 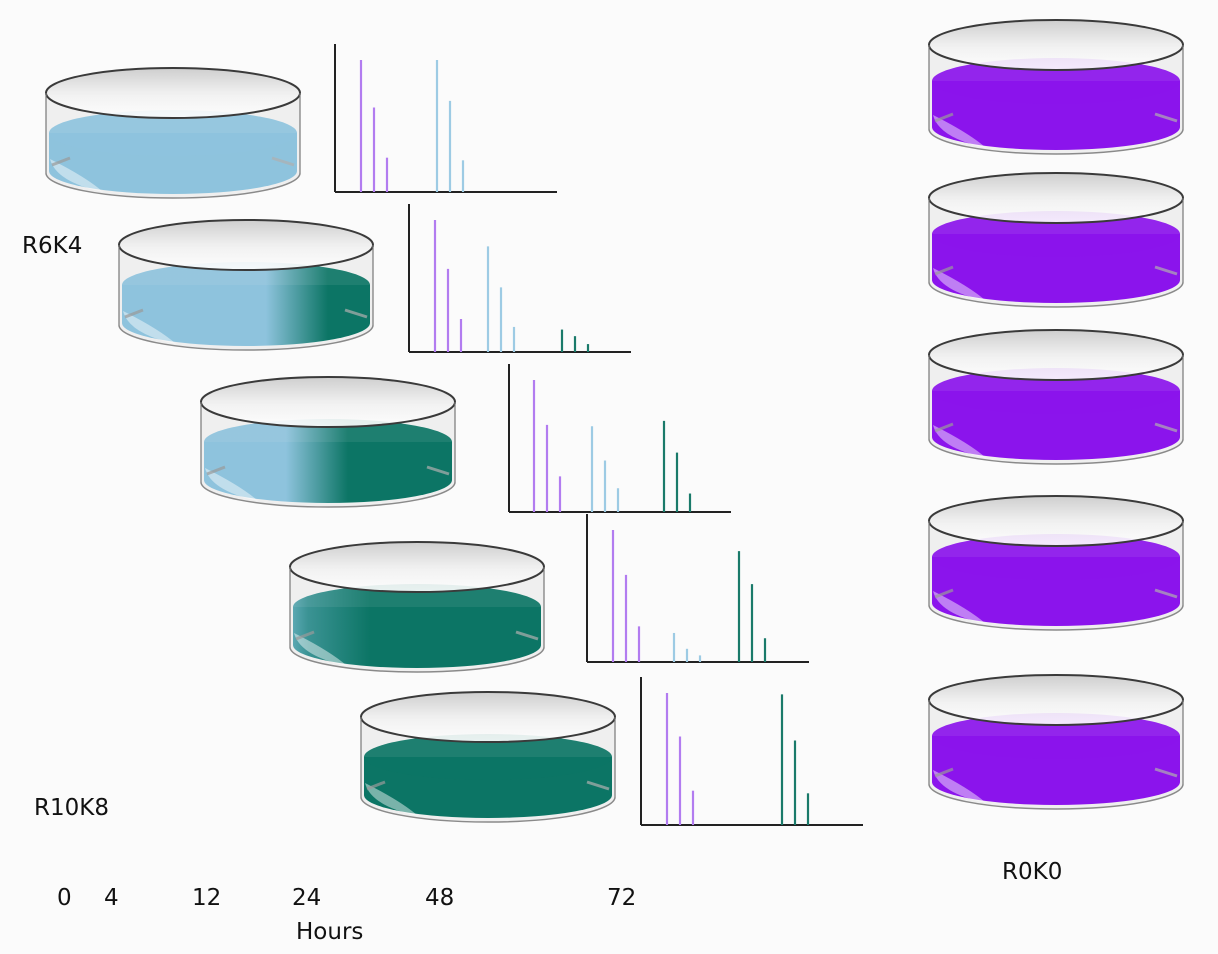 What do you see at coordinates (1032, 872) in the screenshot?
I see `label-r0k0: R0K0` at bounding box center [1032, 872].